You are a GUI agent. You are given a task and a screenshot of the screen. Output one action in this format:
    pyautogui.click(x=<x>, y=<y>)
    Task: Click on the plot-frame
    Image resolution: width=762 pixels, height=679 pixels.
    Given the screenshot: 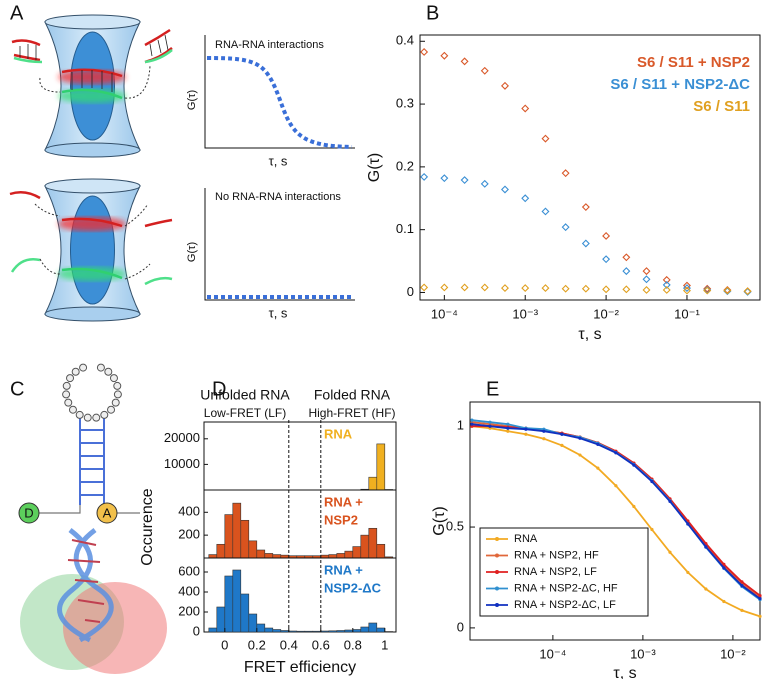 What is the action you would take?
    pyautogui.click(x=615, y=521)
    